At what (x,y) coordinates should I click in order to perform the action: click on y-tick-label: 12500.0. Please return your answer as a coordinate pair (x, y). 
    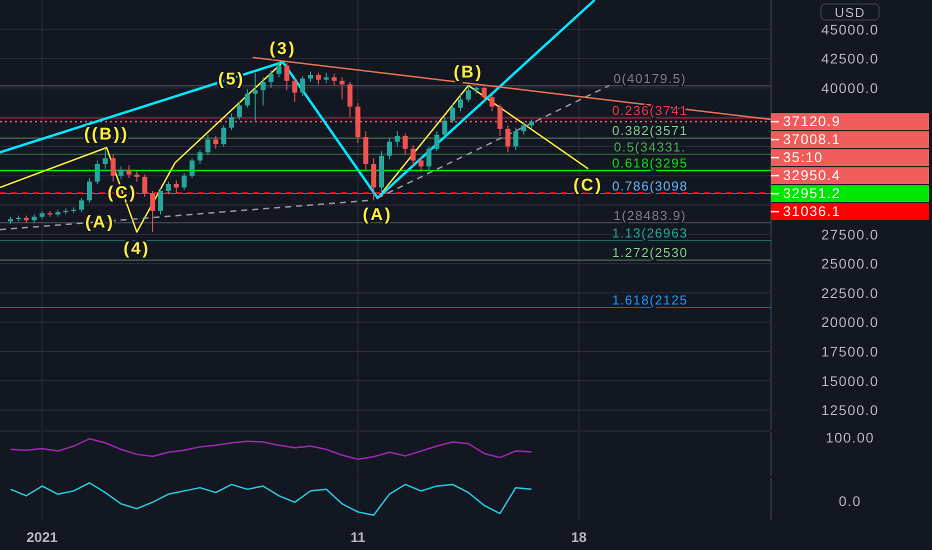
    Looking at the image, I should click on (850, 410).